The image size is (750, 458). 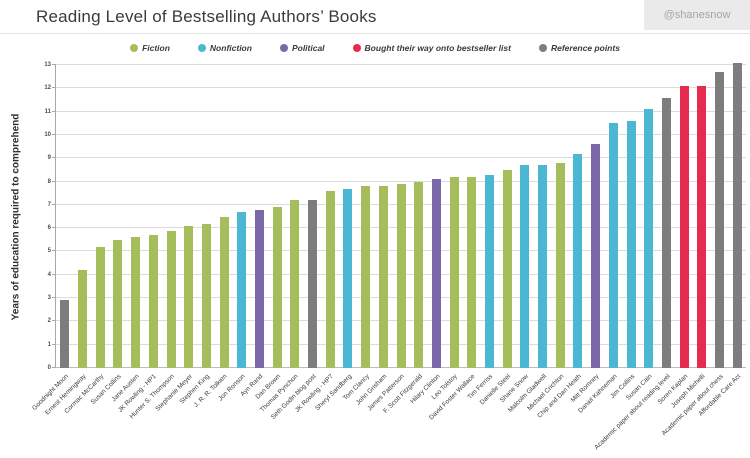 What do you see at coordinates (242, 289) in the screenshot?
I see `bar-jon-ronson` at bounding box center [242, 289].